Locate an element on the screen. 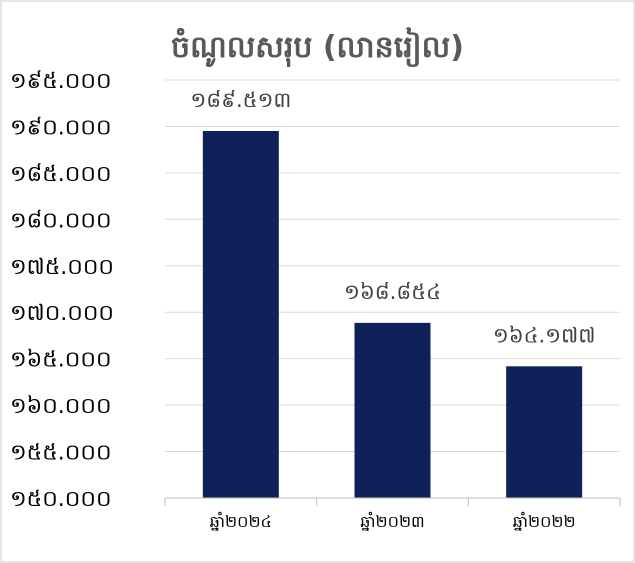 Image resolution: width=635 pixels, height=563 pixels. y-tick-label: ១៩៥.០០០ is located at coordinates (61, 81).